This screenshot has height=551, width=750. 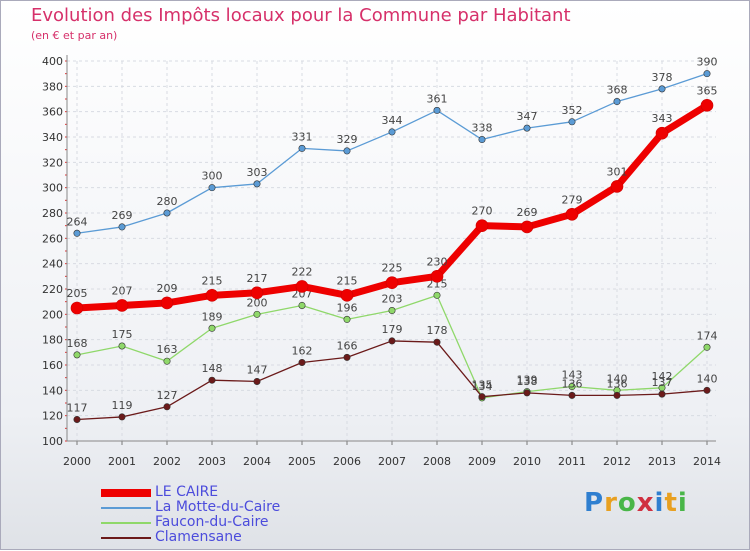 What do you see at coordinates (392, 268) in the screenshot?
I see `data-label: 225` at bounding box center [392, 268].